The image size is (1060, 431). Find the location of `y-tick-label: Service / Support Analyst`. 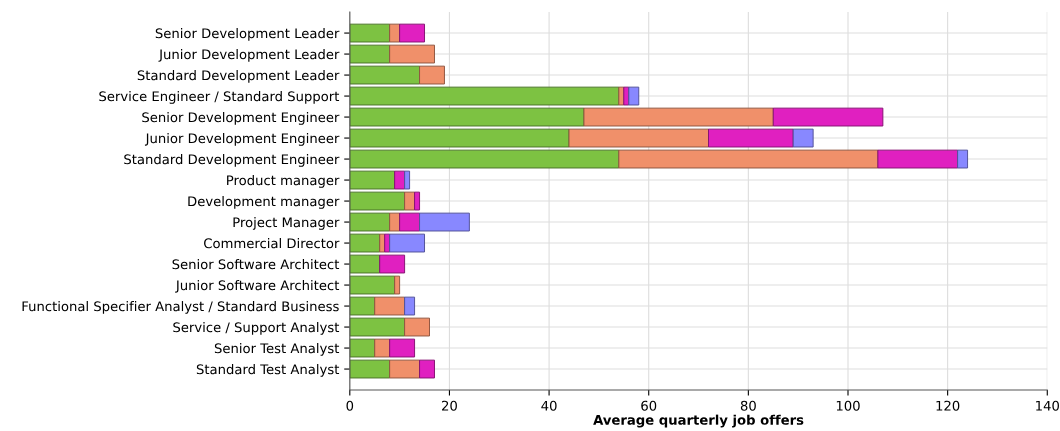

y-tick-label: Service / Support Analyst is located at coordinates (256, 328).